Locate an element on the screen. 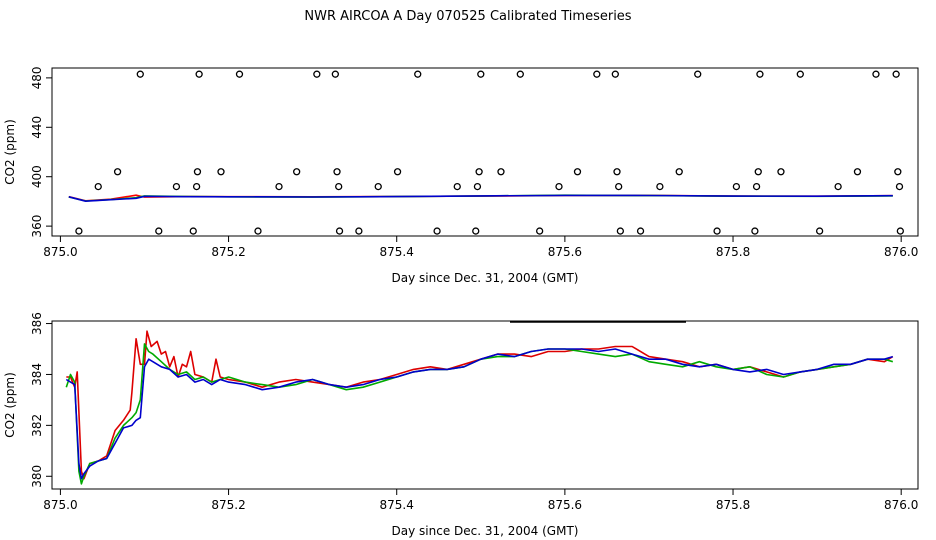 This screenshot has width=936, height=540. y-tick-label: 384 is located at coordinates (37, 374).